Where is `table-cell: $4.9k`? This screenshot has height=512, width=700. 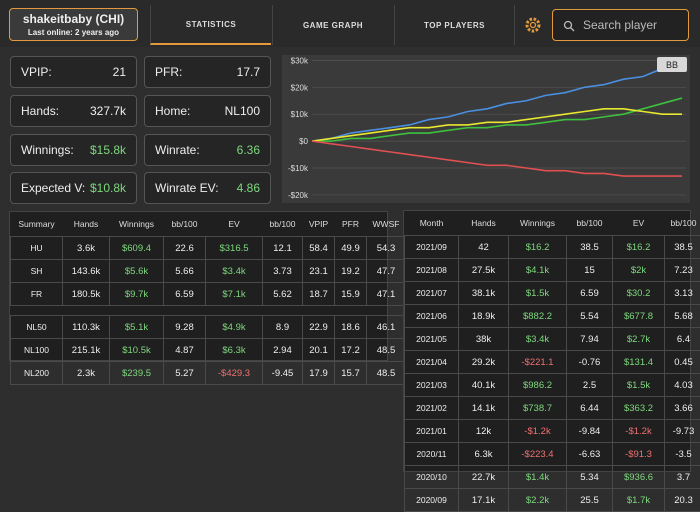 table-cell: $4.9k is located at coordinates (234, 327).